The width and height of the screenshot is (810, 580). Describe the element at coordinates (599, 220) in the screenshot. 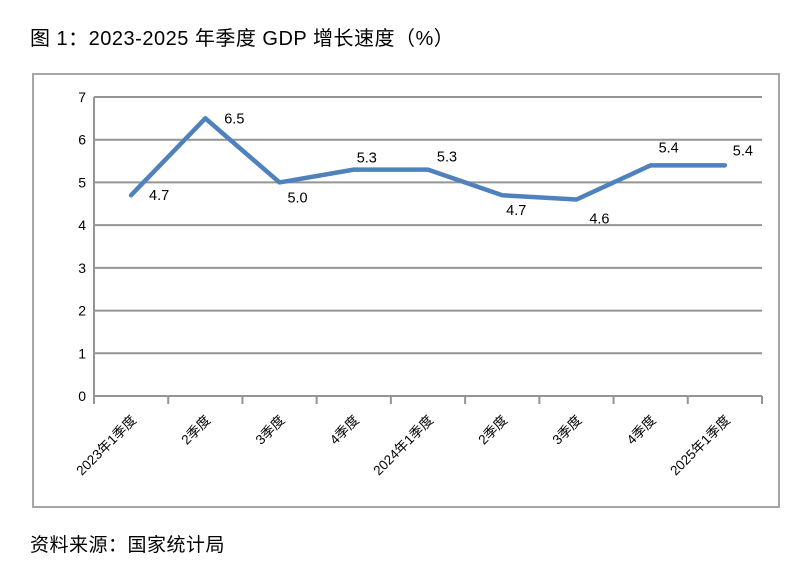

I see `data-label: 4.6` at that location.